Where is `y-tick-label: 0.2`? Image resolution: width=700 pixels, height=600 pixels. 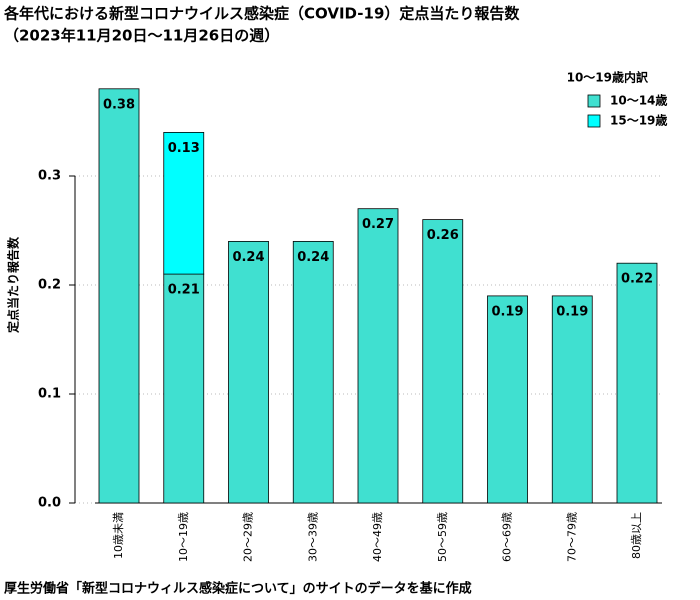 y-tick-label: 0.2 is located at coordinates (49, 285).